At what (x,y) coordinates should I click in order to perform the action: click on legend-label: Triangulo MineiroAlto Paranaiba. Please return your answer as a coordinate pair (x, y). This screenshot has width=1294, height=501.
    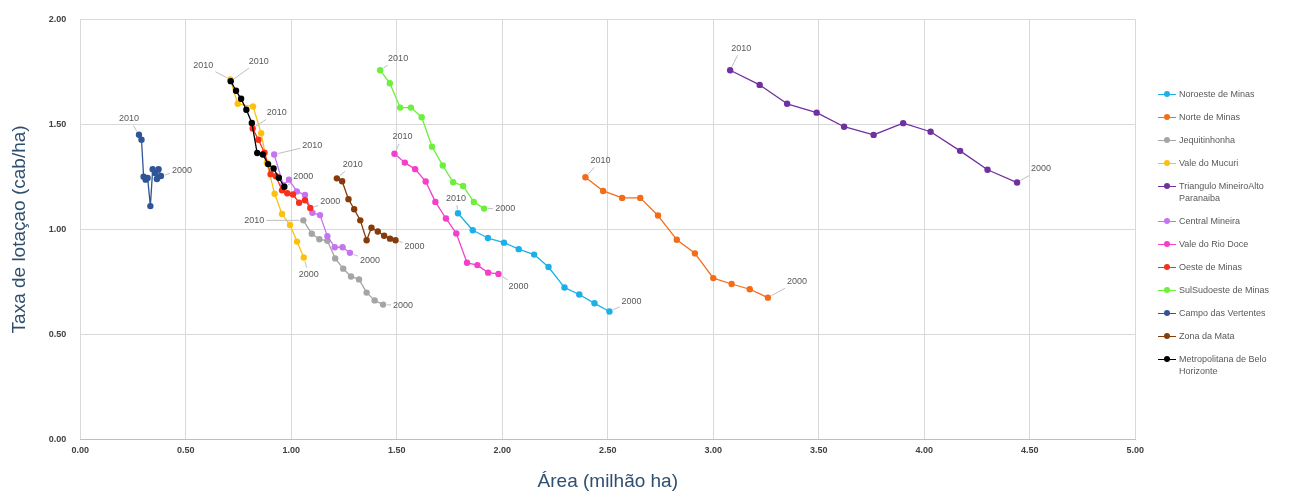
    Looking at the image, I should click on (1222, 192).